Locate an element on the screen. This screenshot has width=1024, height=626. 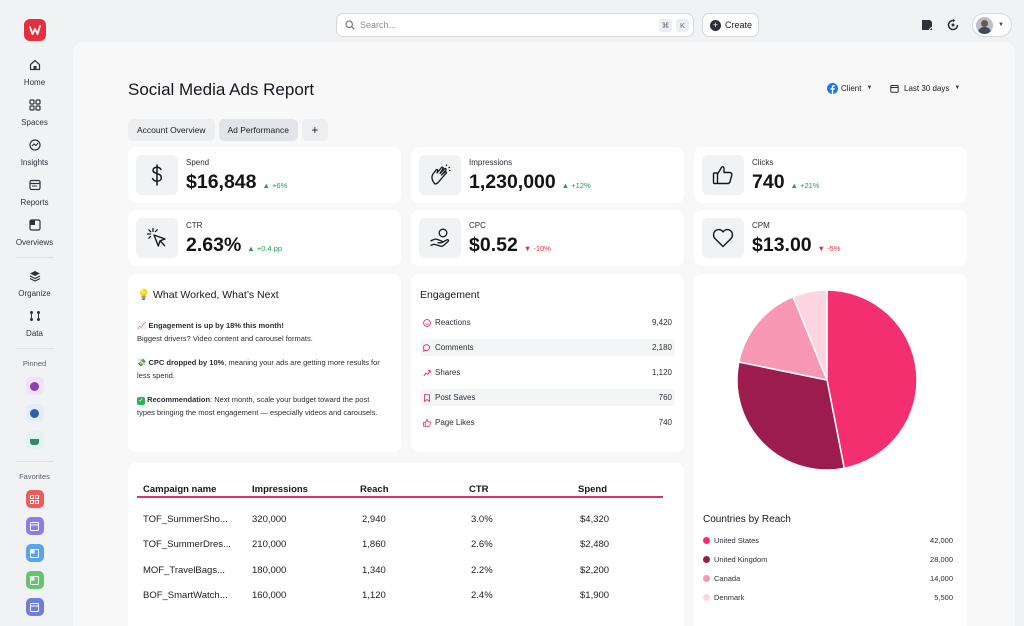
kpi-value: $0.52 is located at coordinates (493, 245).